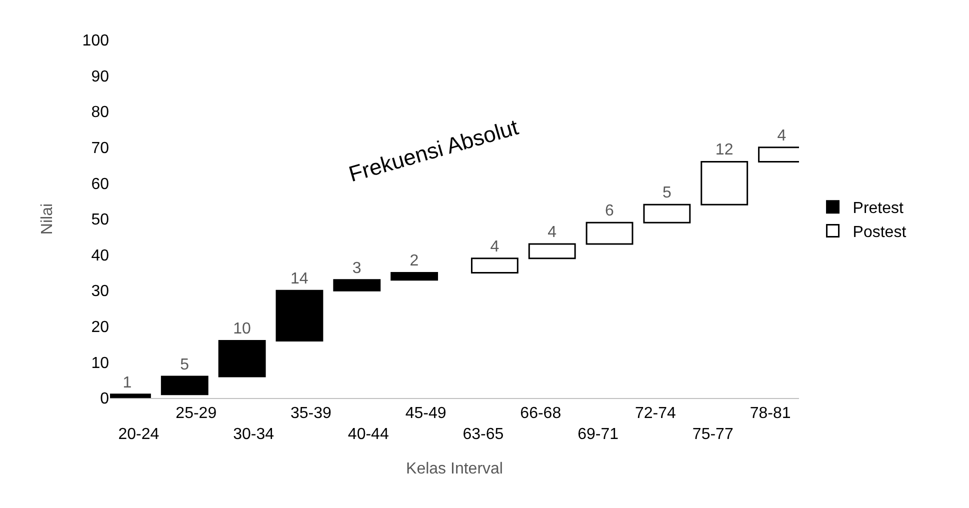 Image resolution: width=969 pixels, height=508 pixels. What do you see at coordinates (609, 211) in the screenshot?
I see `data-label: 6` at bounding box center [609, 211].